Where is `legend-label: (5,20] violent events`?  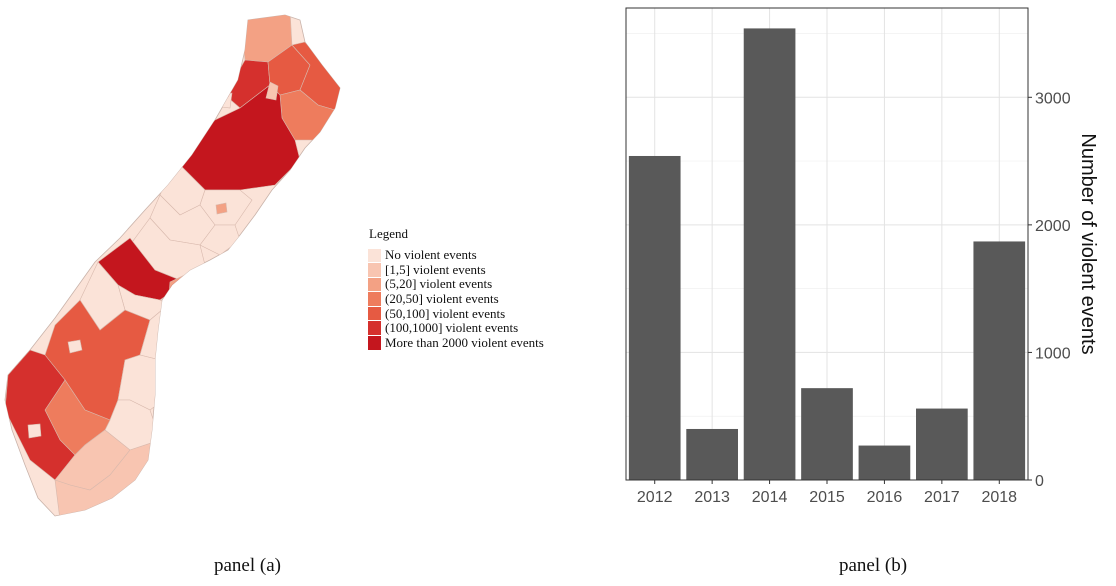
legend-label: (5,20] violent events is located at coordinates (439, 284).